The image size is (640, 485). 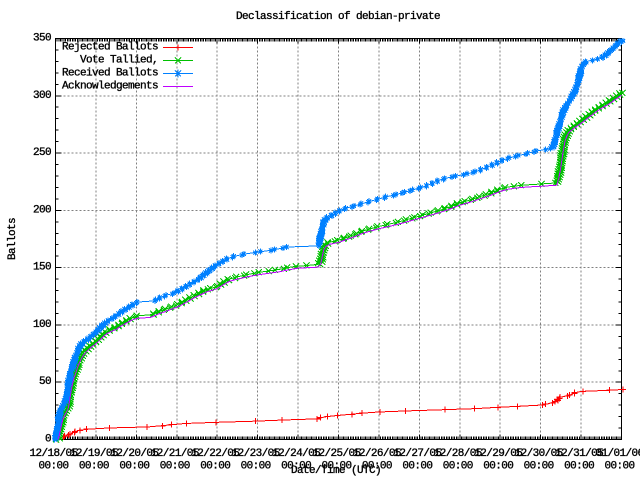 I want to click on svg-text: Acknowledgements, so click(x=110, y=87).